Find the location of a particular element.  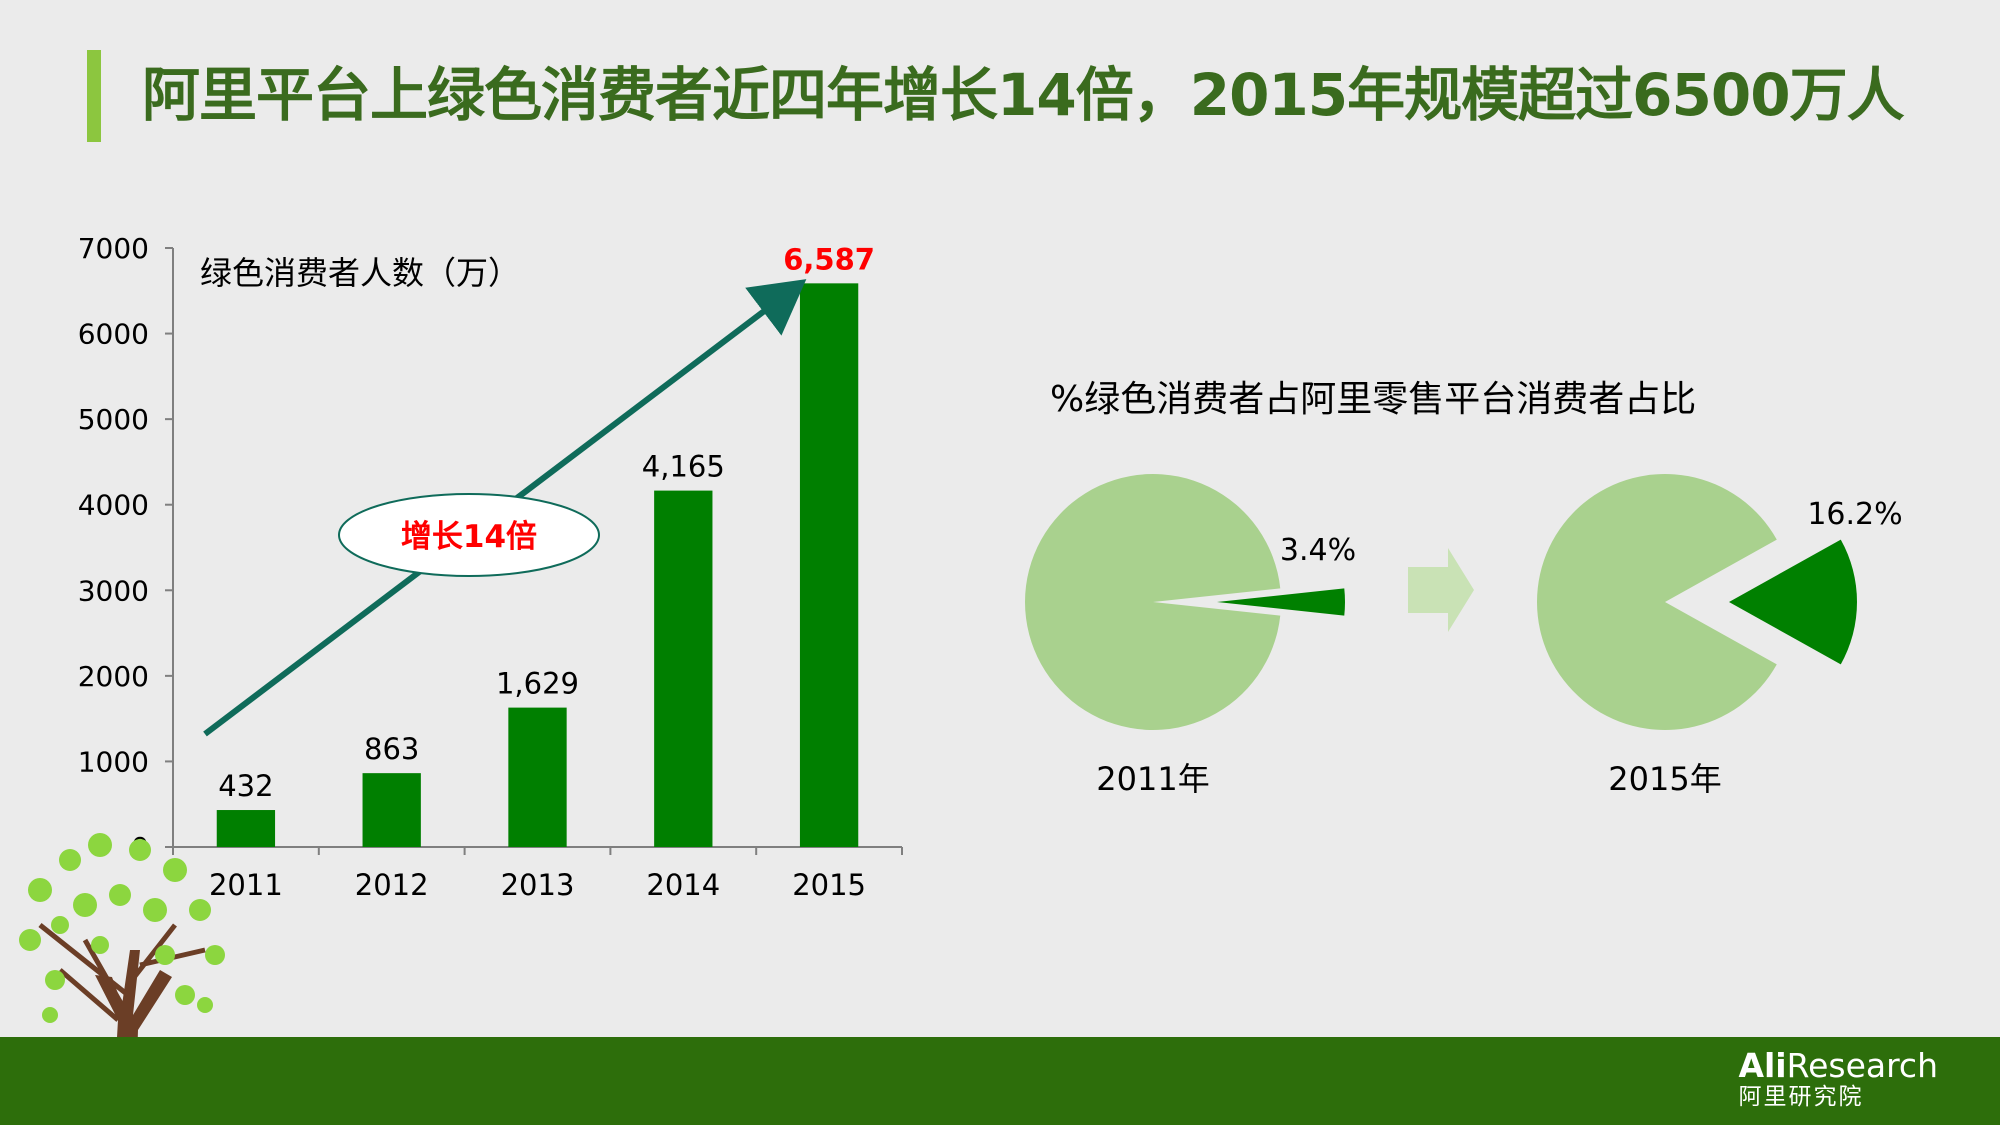

brand-logo: AliResearch 阿里研究院 is located at coordinates (1838, 1078).